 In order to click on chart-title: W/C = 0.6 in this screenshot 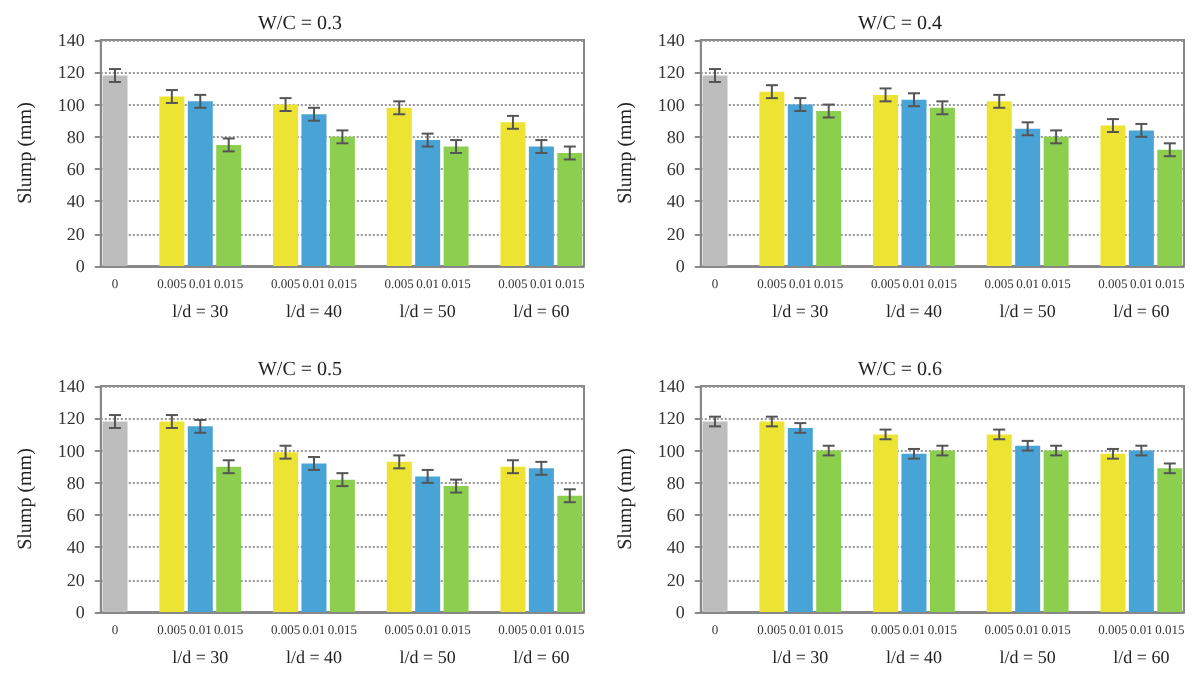, I will do `click(900, 370)`.